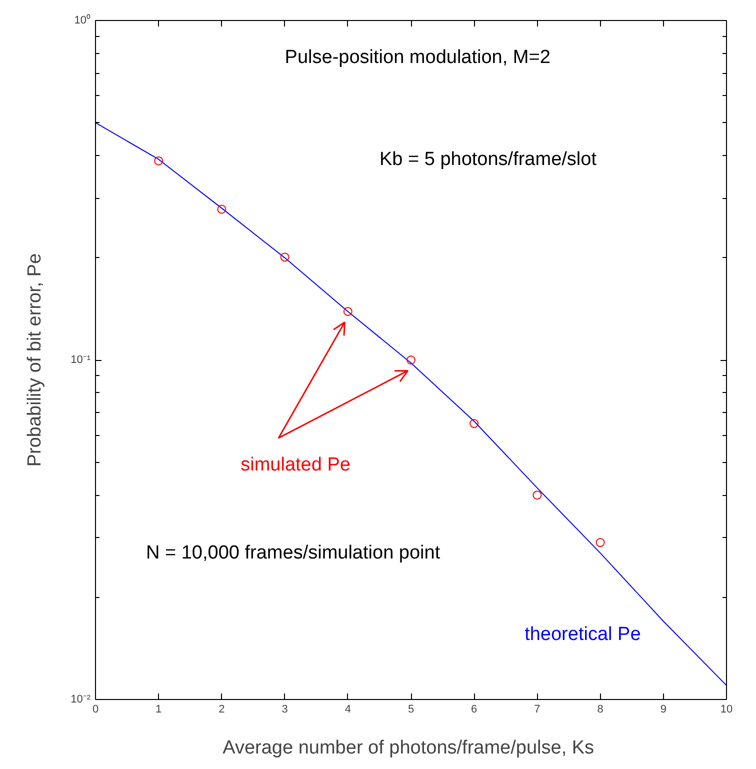 The width and height of the screenshot is (756, 769). I want to click on x-tick-label: 7, so click(537, 710).